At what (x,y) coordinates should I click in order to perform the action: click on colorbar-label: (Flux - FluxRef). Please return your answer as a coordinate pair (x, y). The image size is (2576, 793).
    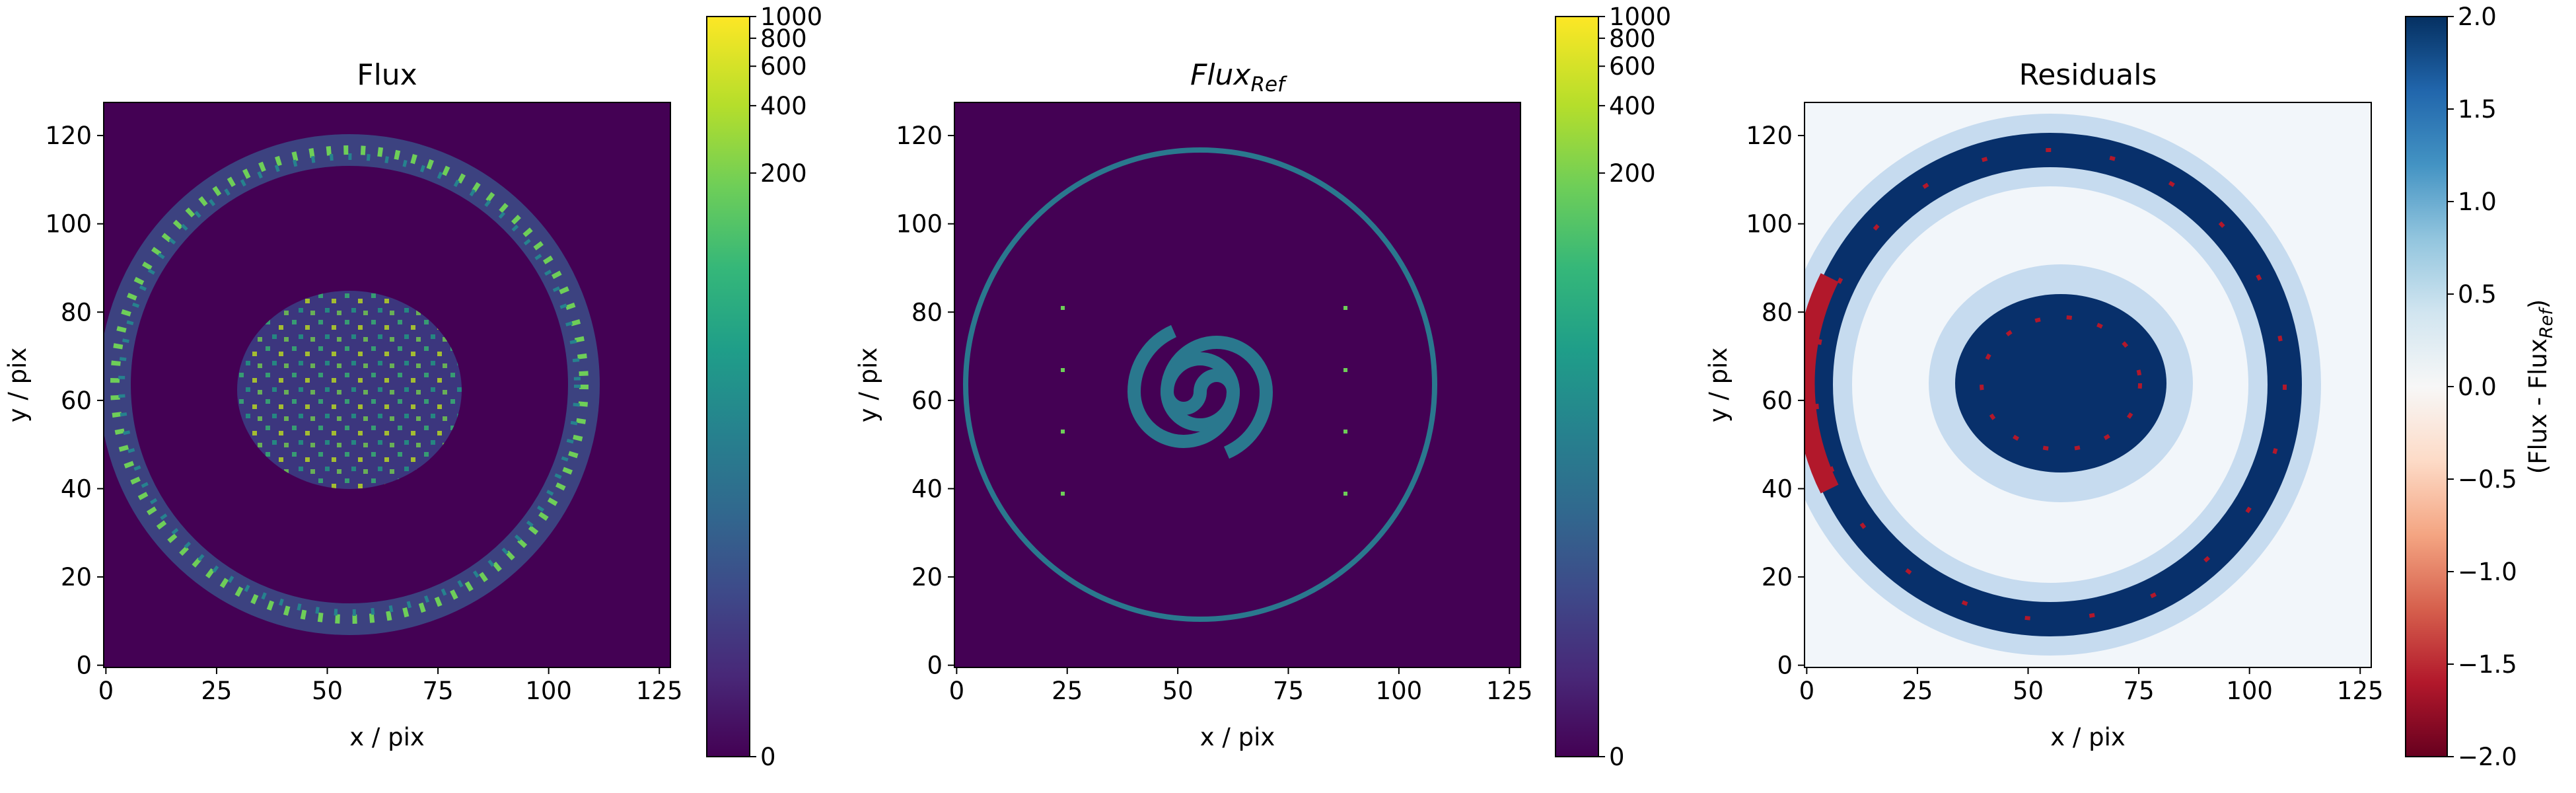
    Looking at the image, I should click on (2540, 387).